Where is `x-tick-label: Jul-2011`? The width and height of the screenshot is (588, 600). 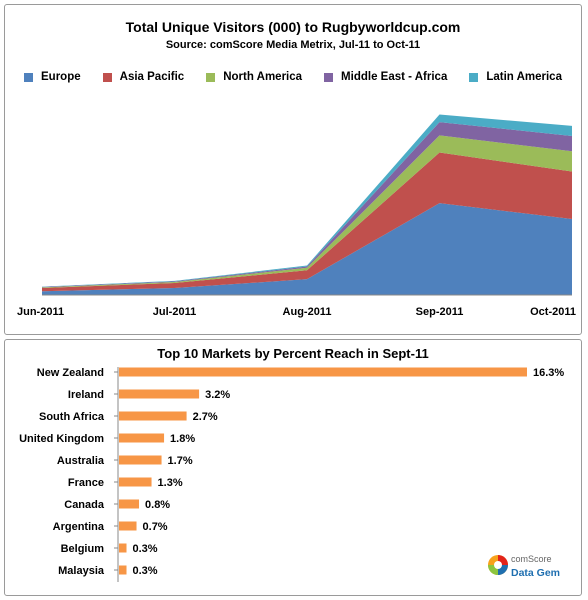 x-tick-label: Jul-2011 is located at coordinates (174, 312).